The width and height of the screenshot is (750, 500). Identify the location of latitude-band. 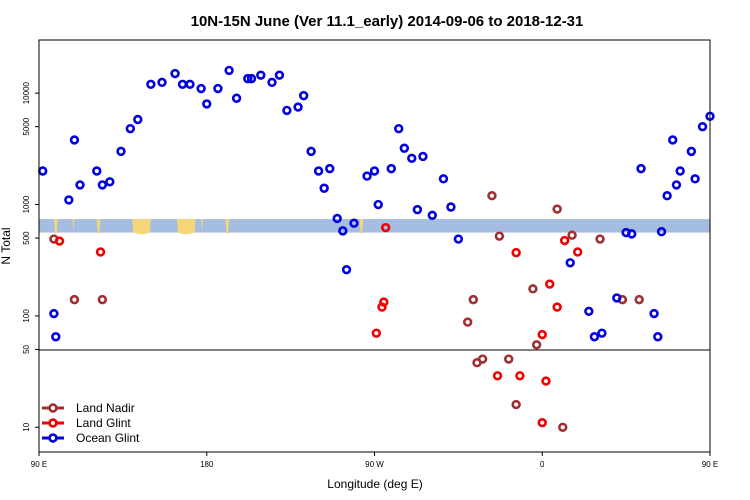
(374, 227).